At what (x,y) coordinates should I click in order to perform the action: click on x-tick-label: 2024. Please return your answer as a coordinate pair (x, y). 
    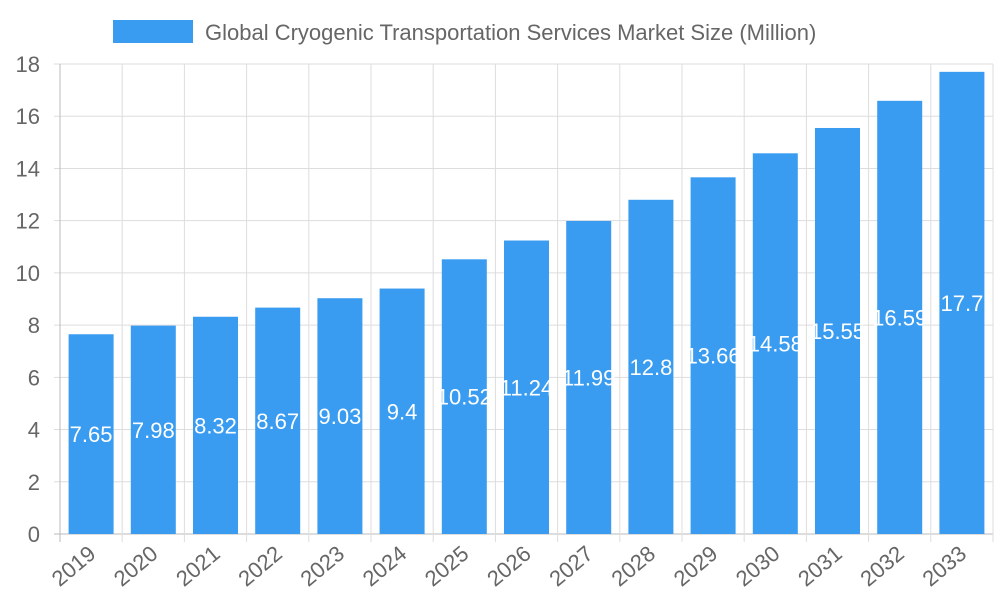
    Looking at the image, I should click on (385, 566).